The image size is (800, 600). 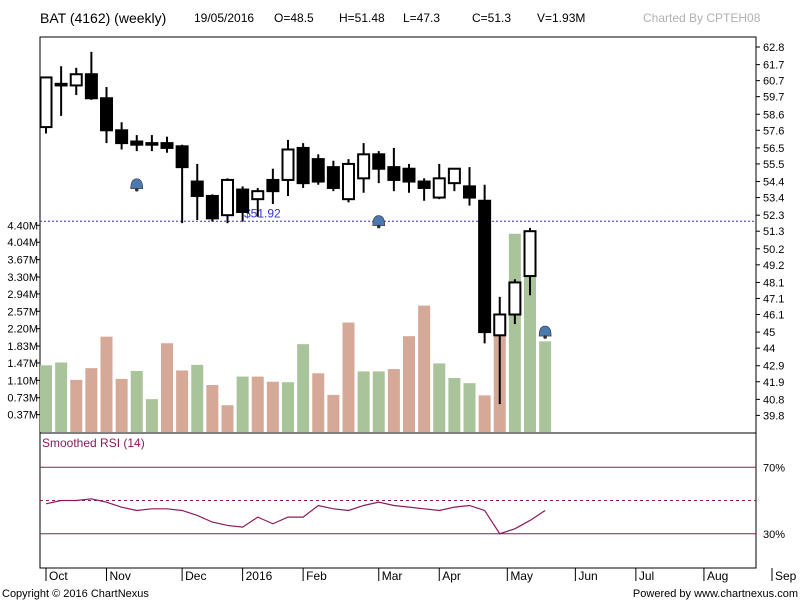 I want to click on header-high: H=51.48, so click(x=362, y=18).